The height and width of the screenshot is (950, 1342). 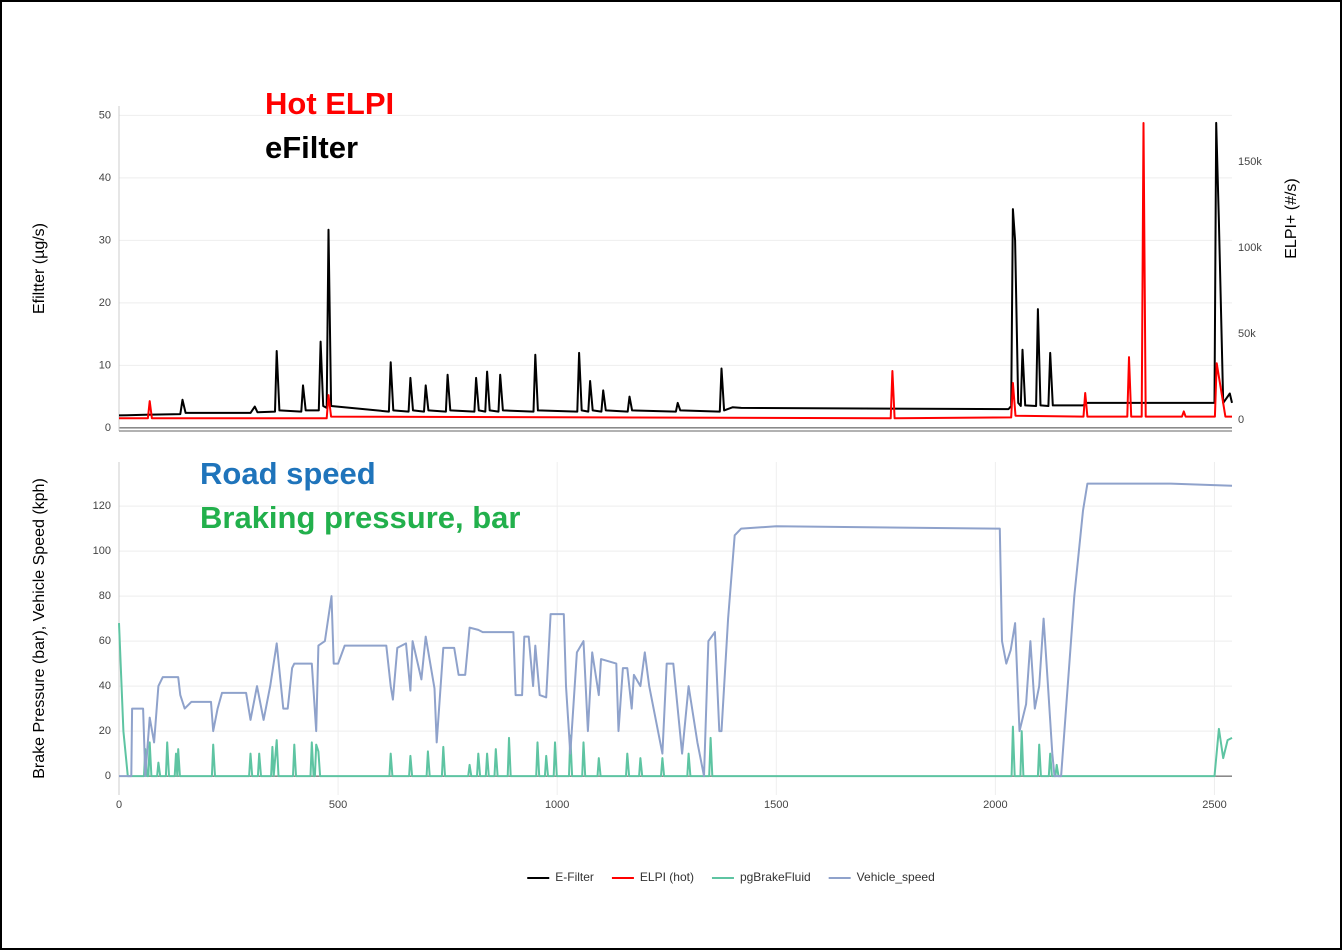 I want to click on legend-label: pgBrakeFluid, so click(x=775, y=877).